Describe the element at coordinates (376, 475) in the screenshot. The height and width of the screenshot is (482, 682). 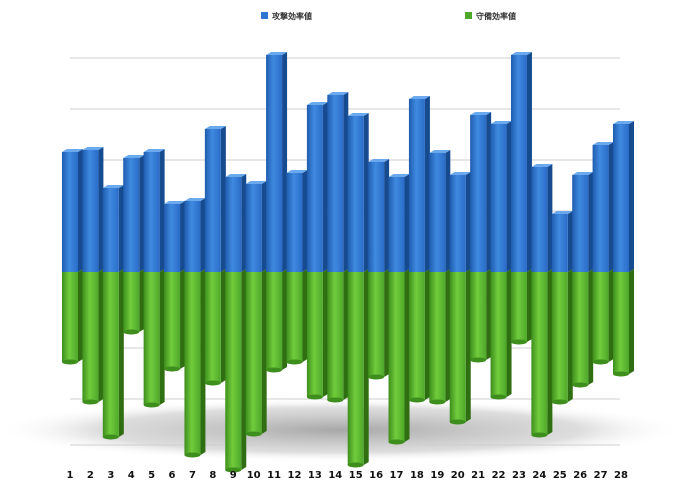
I see `x-tick-label: 16` at that location.